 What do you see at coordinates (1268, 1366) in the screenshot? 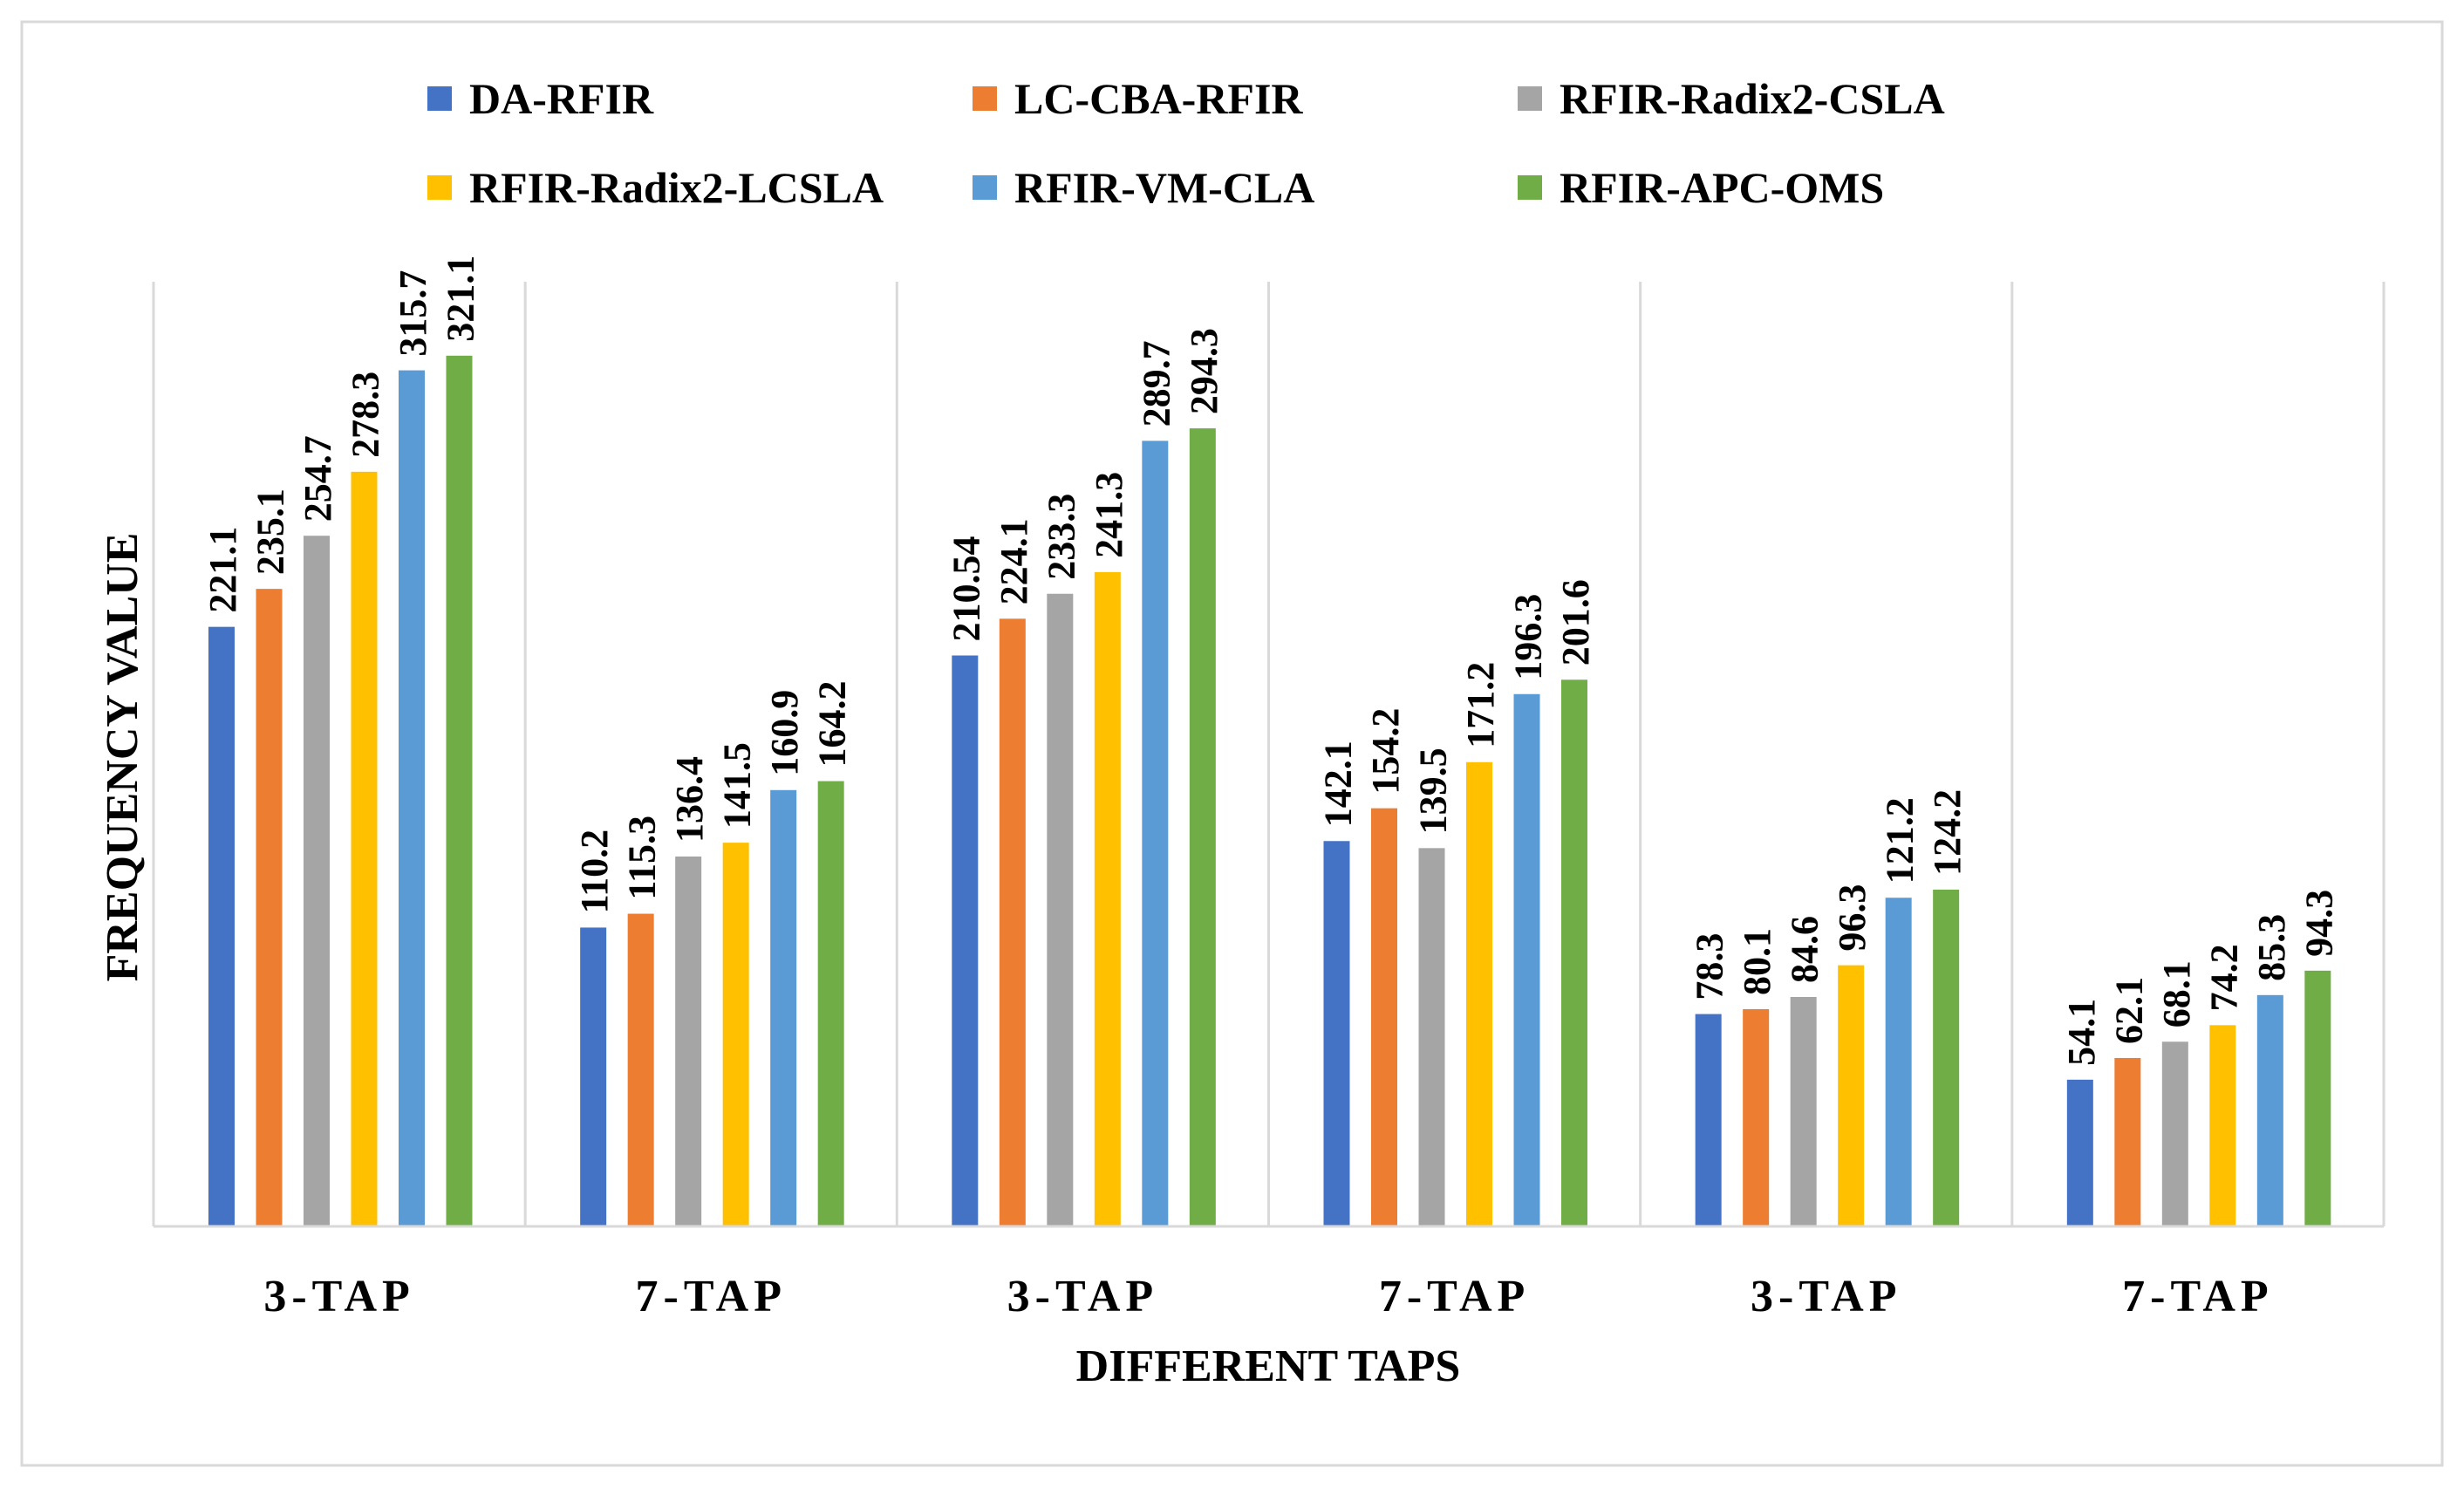
I see `x-axis-title: DIFFERENT TAPS` at bounding box center [1268, 1366].